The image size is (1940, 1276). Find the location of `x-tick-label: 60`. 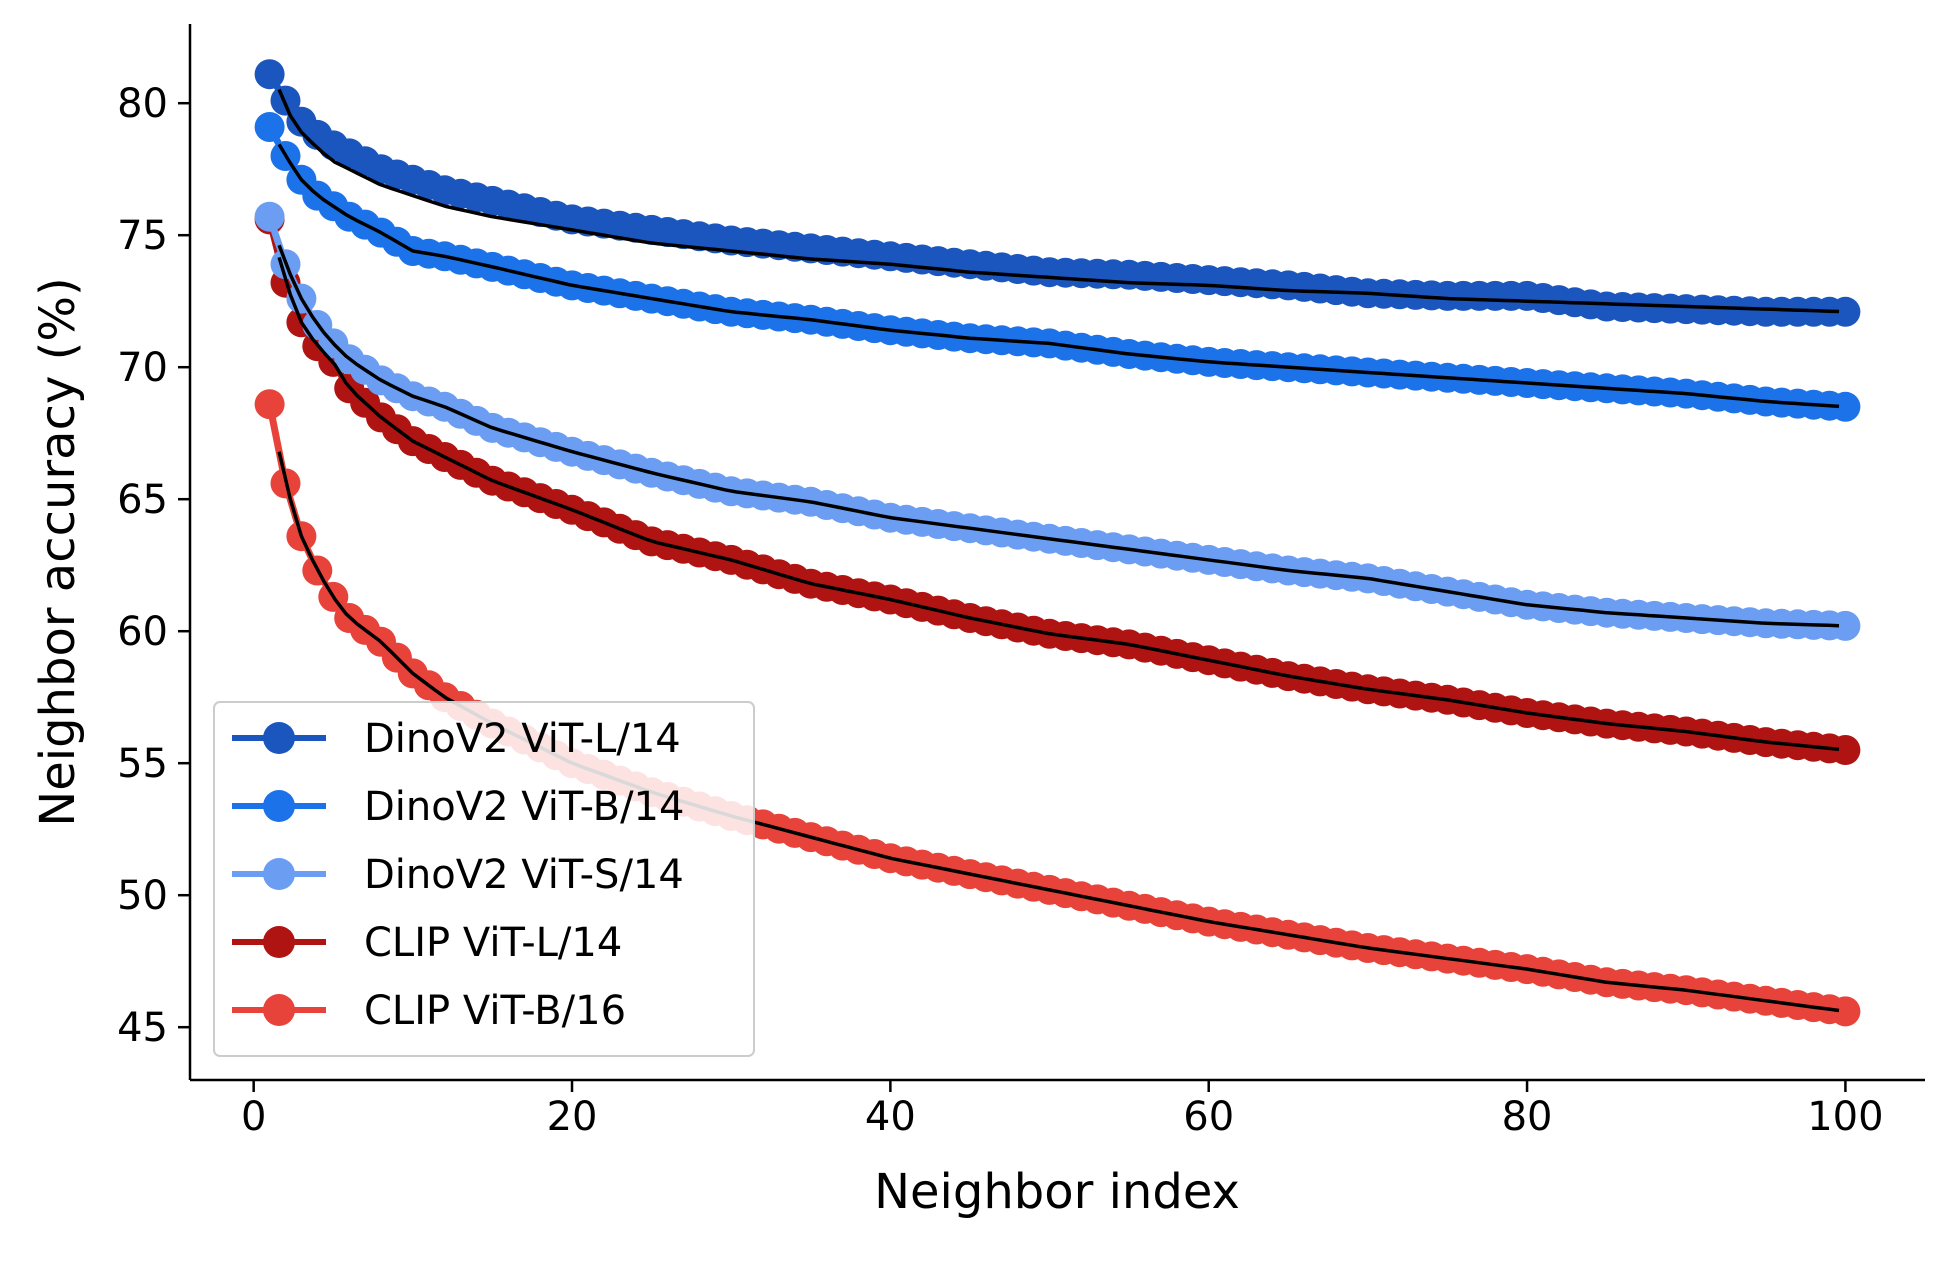

x-tick-label: 60 is located at coordinates (1208, 1117).